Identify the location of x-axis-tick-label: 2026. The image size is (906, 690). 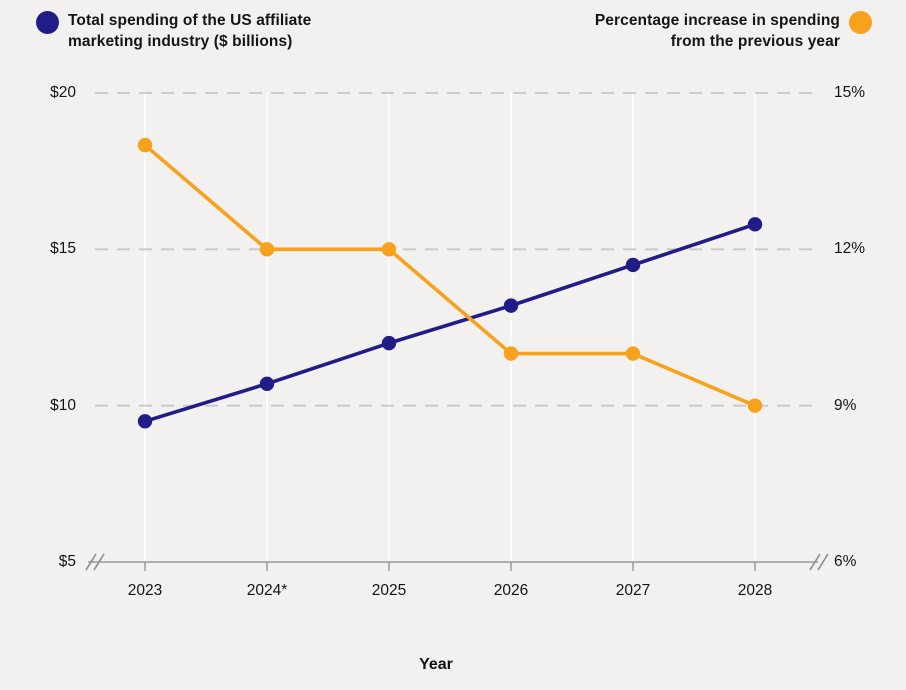
(511, 590).